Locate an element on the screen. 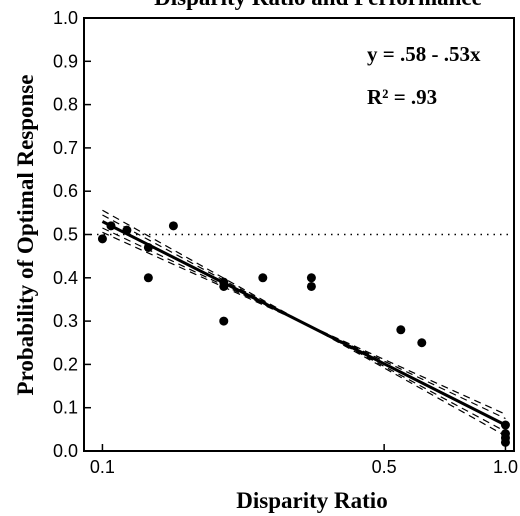 This screenshot has width=520, height=516. y-tick-label: 0.6 is located at coordinates (65, 191).